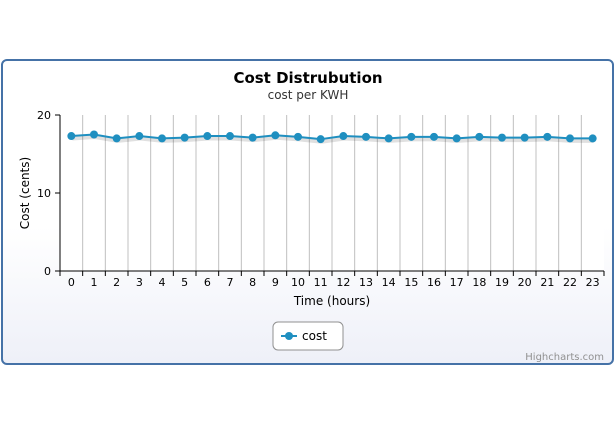 The height and width of the screenshot is (424, 615). I want to click on x-axis-title: Time (hours), so click(331, 301).